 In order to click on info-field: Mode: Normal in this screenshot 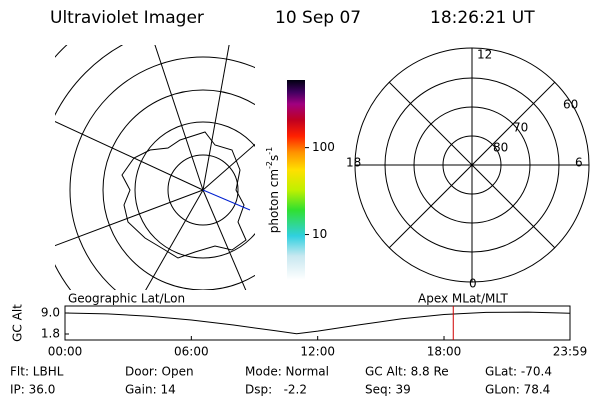, I will do `click(287, 372)`.